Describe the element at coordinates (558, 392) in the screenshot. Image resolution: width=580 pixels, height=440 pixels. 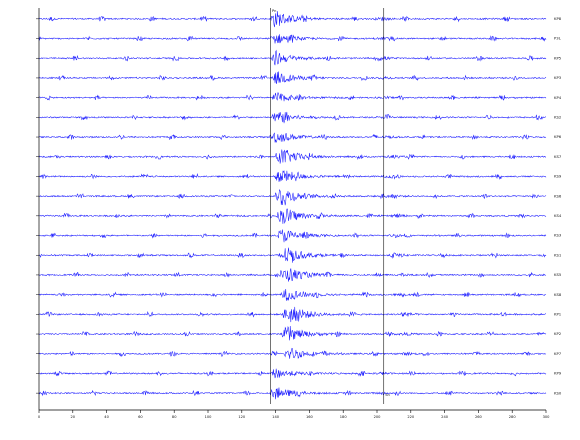
I see `station-label: KS0` at that location.